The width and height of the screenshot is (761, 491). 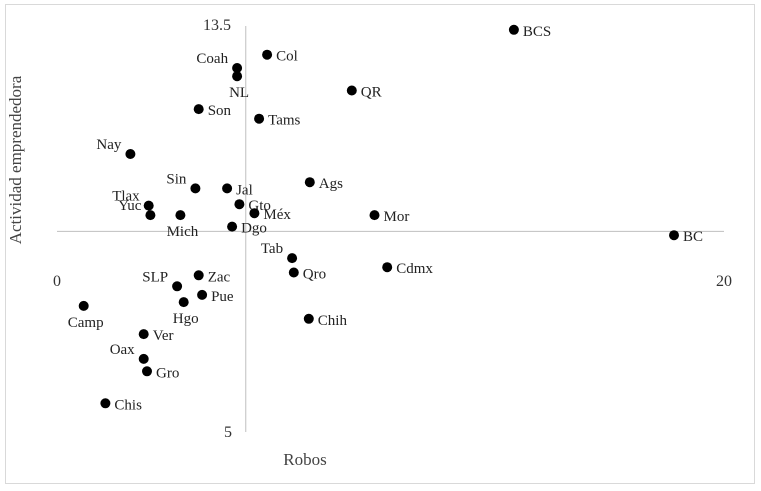 I want to click on data-label-pue: Pue, so click(x=222, y=297).